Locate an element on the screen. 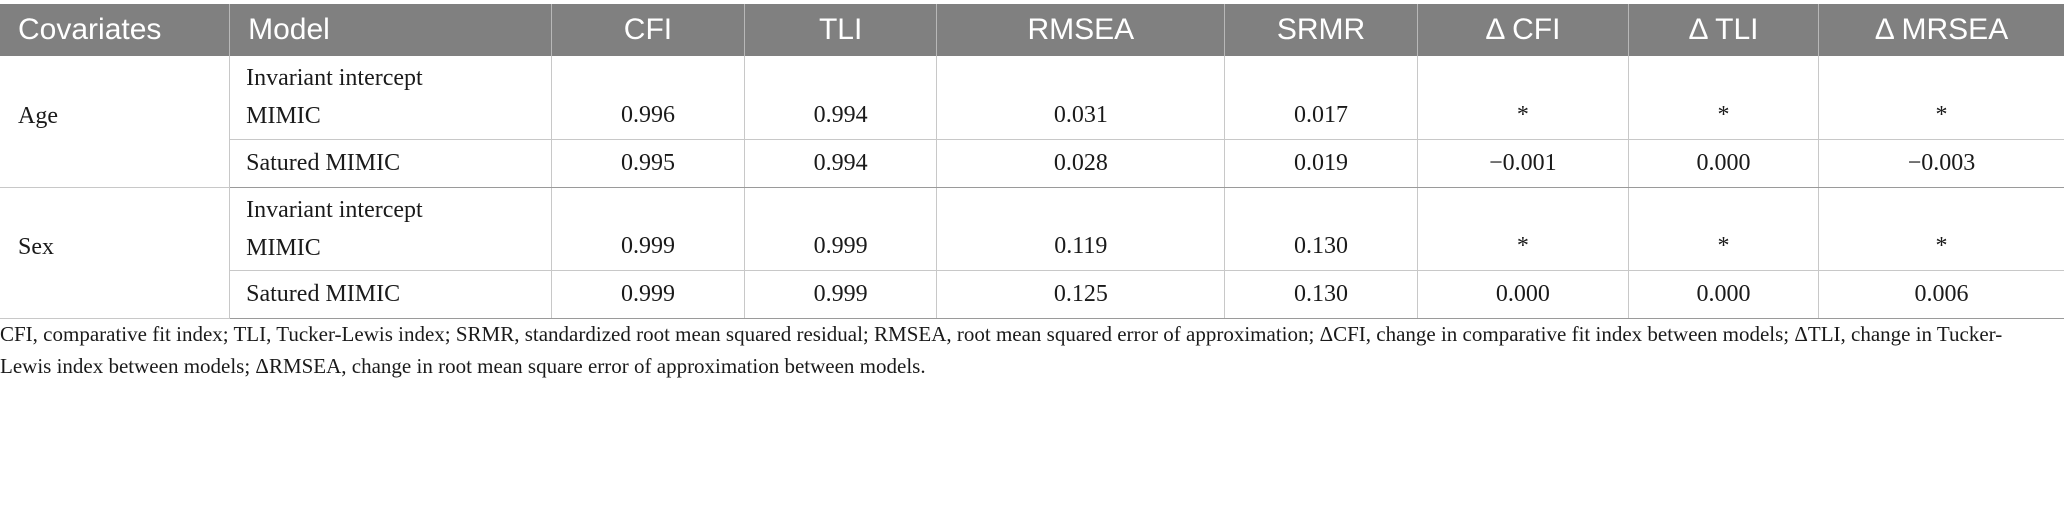 The image size is (2068, 511). header-delta-tli: Δ TLI is located at coordinates (1723, 30).